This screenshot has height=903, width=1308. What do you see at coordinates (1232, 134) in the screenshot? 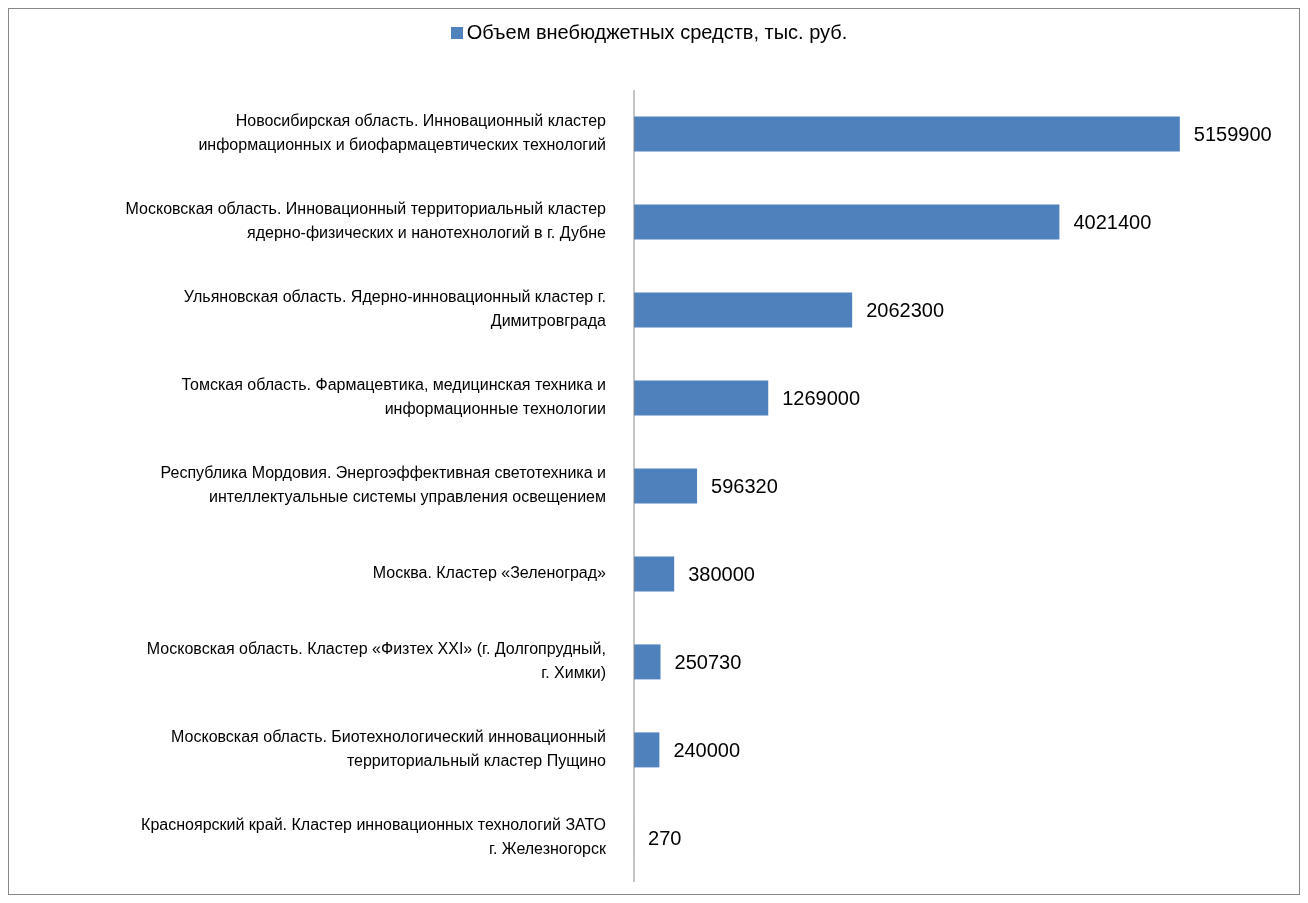
I see `data-label: 5159900` at bounding box center [1232, 134].